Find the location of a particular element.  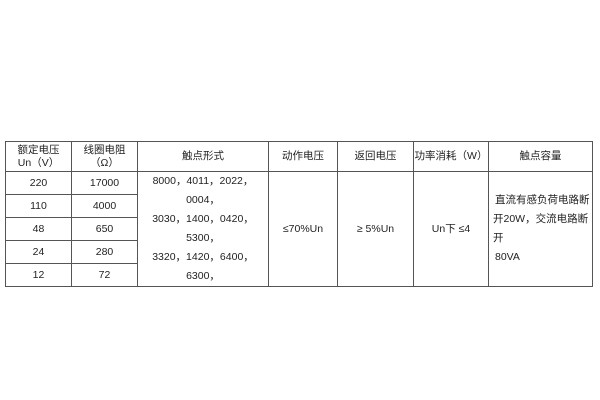

header-coil-resistance: 线圈电阻 （Ω） is located at coordinates (104, 156).